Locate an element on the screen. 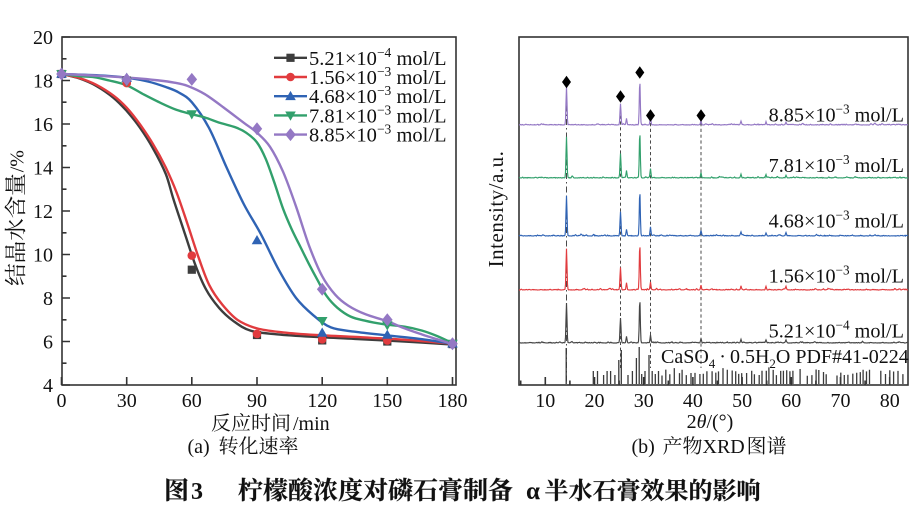 The height and width of the screenshot is (516, 922). svg-text: 1.56×10−3 mol/L is located at coordinates (836, 275).